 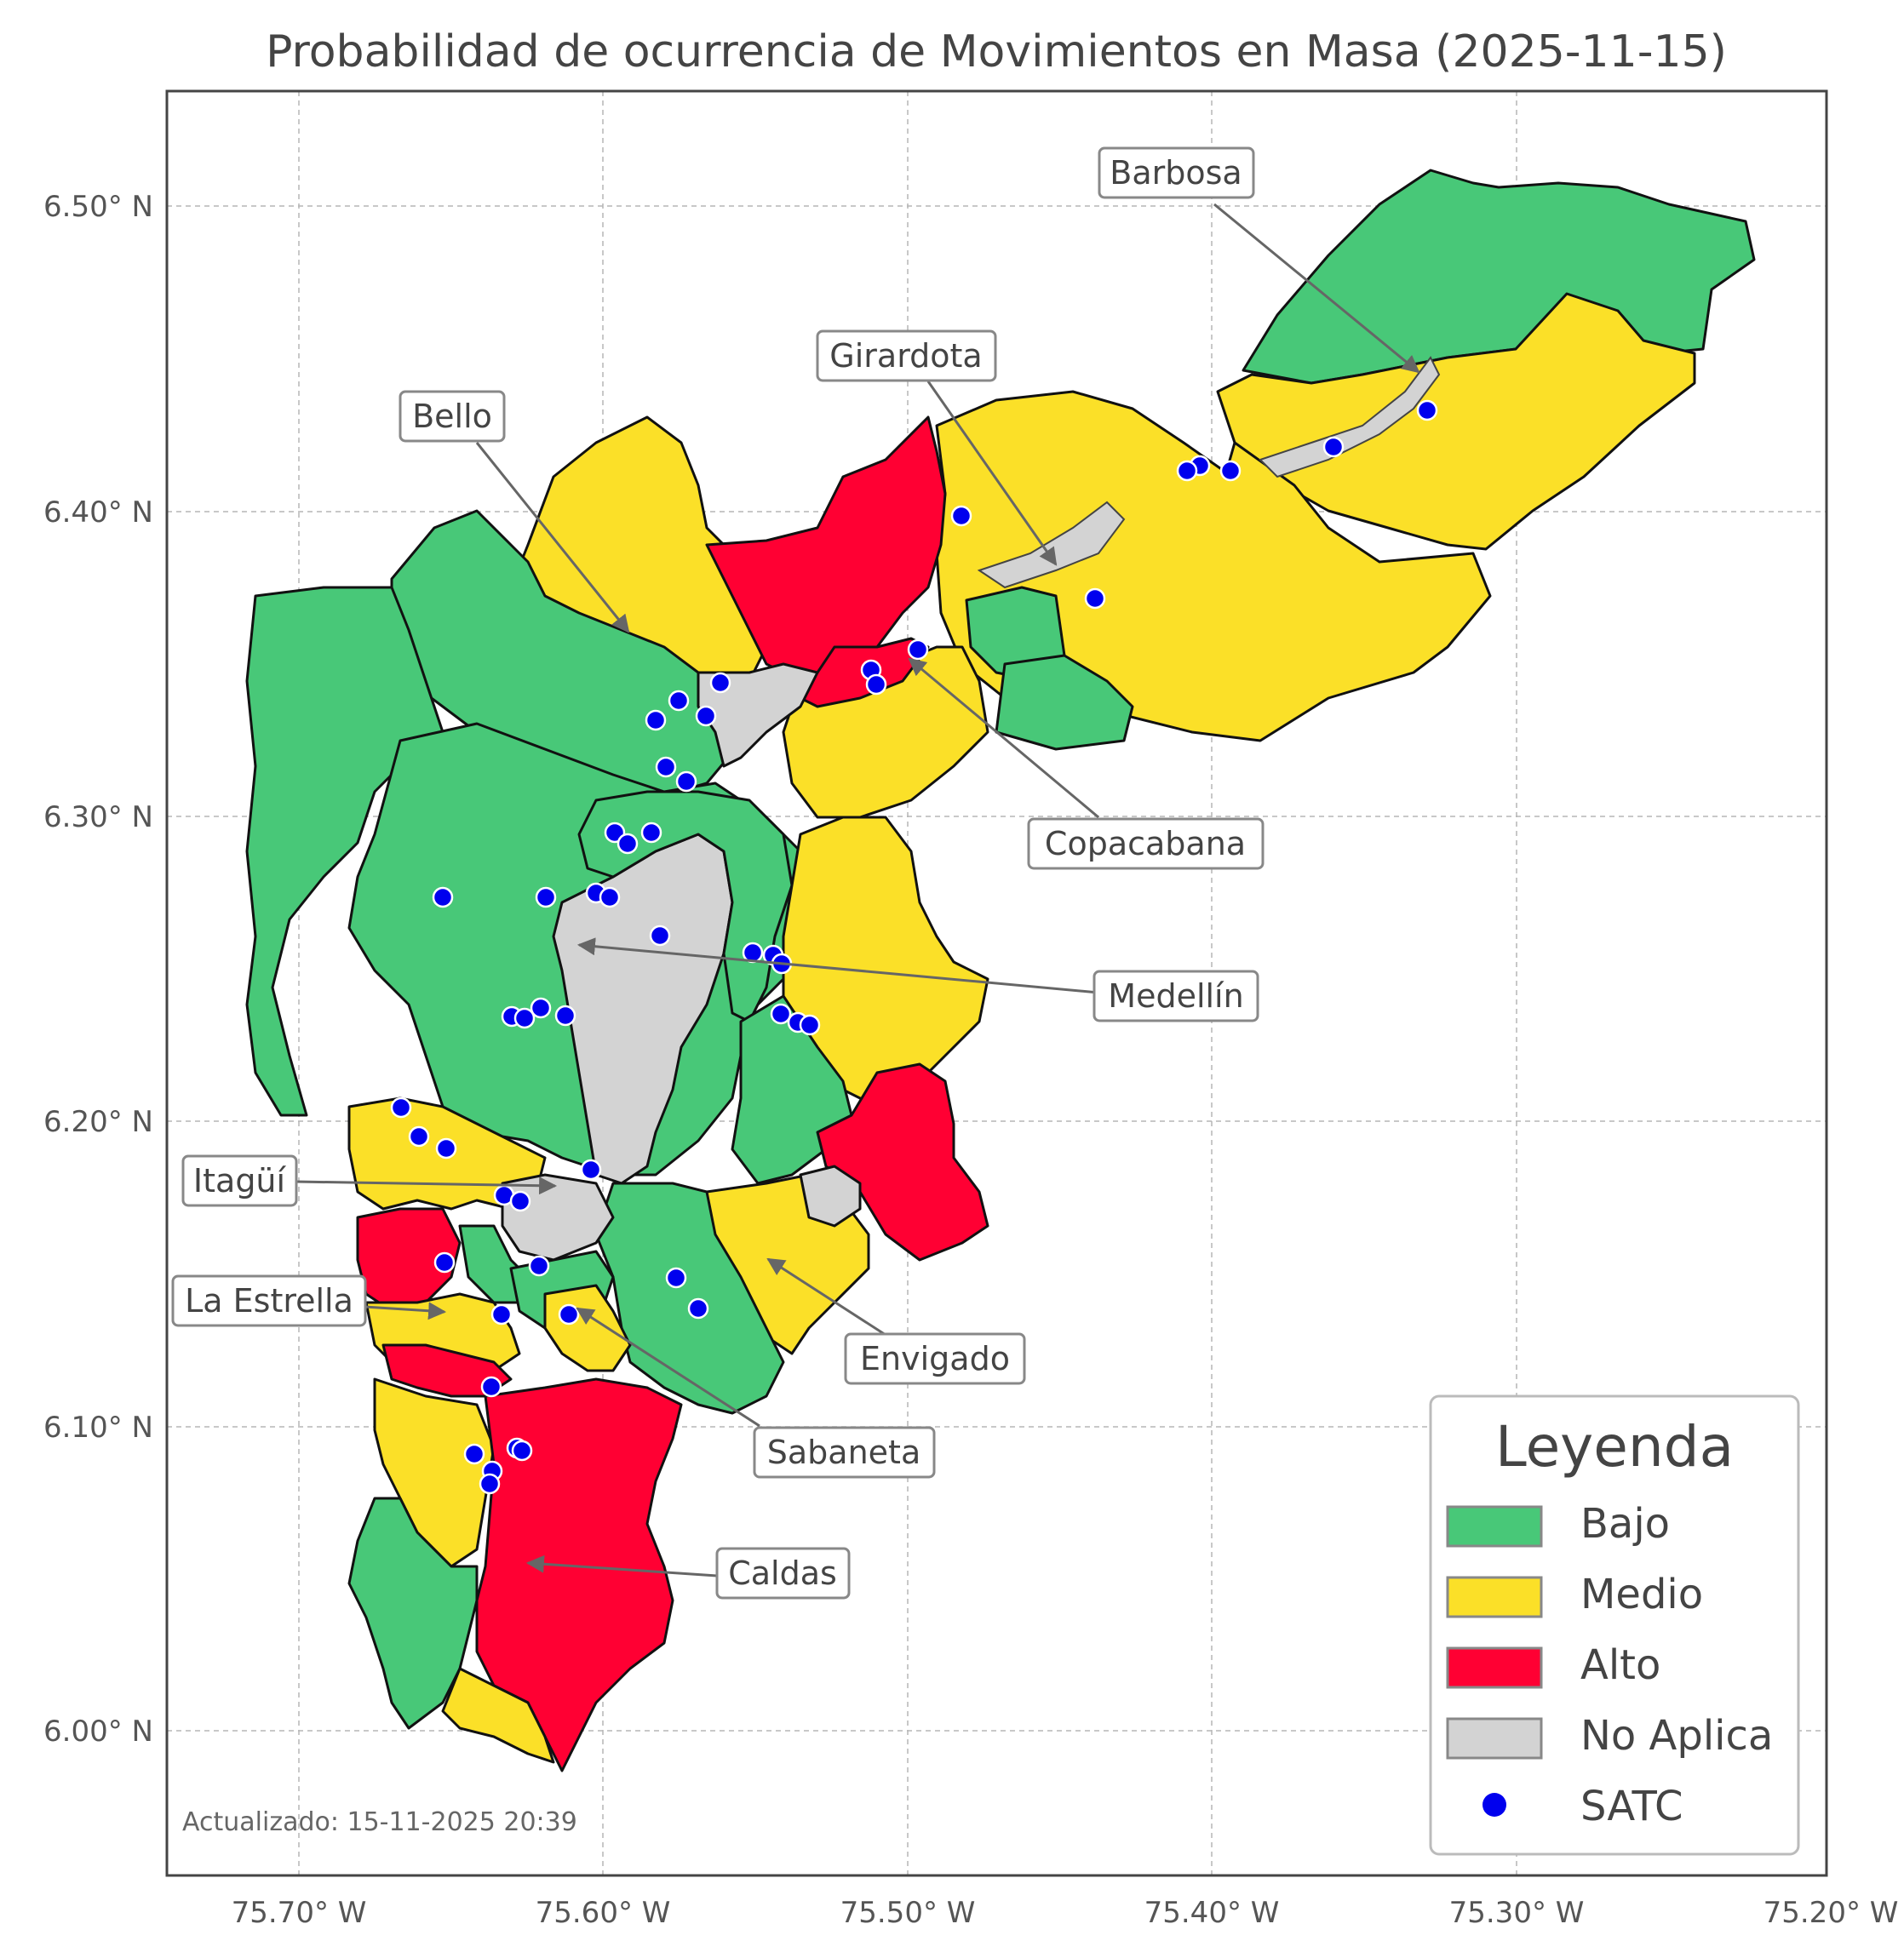 I want to click on arrow-envigado, so click(x=826, y=1297).